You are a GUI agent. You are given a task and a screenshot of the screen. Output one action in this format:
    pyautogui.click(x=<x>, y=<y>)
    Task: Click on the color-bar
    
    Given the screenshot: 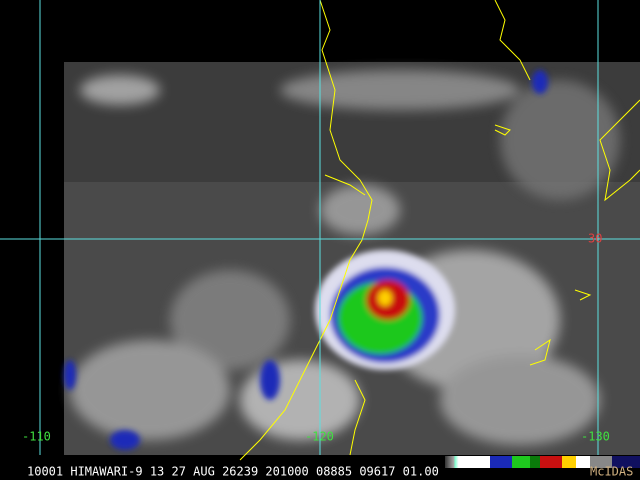 What is the action you would take?
    pyautogui.click(x=542, y=462)
    